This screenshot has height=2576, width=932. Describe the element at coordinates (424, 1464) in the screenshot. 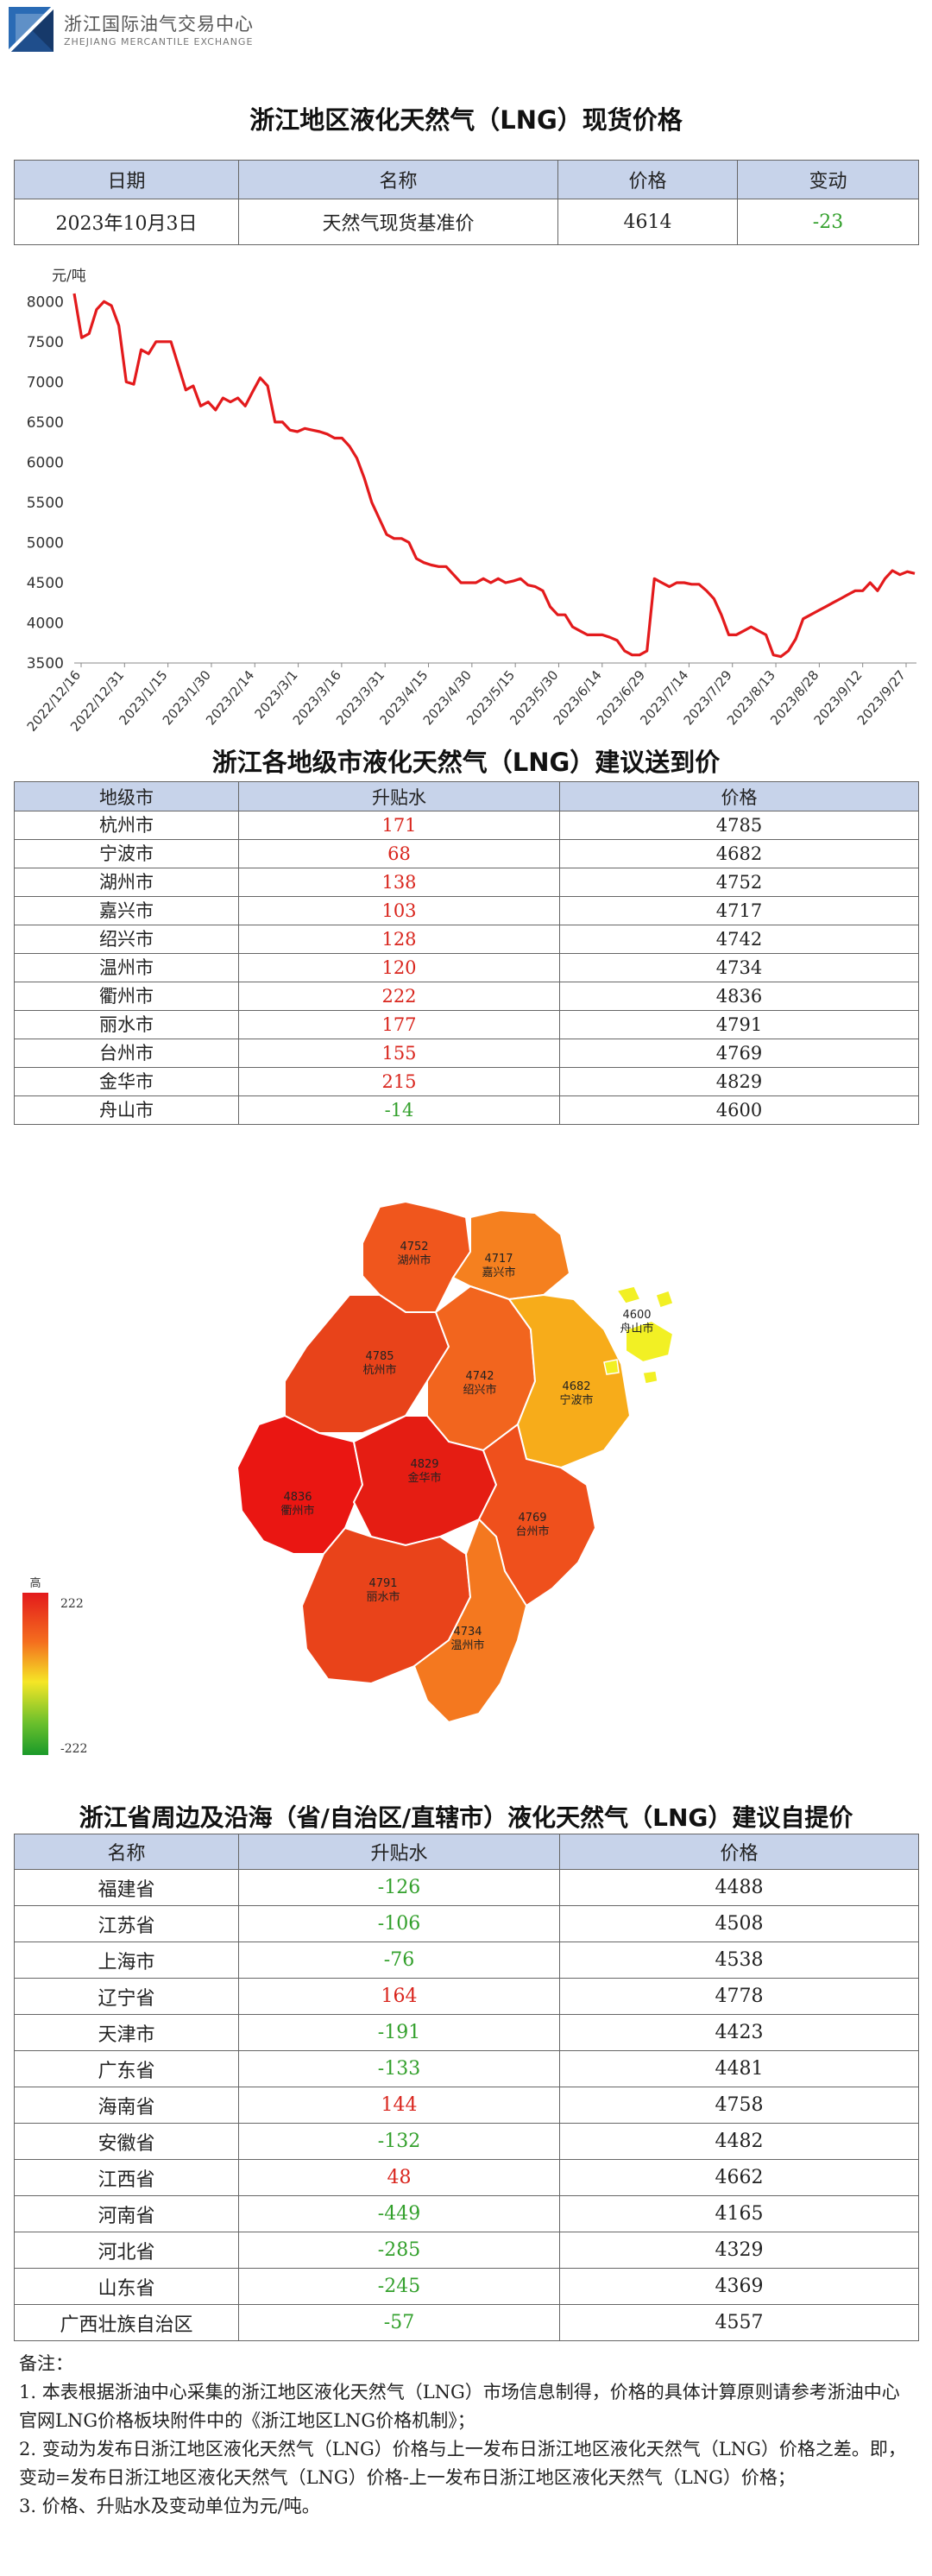

I see `map-price-label: 4829` at that location.